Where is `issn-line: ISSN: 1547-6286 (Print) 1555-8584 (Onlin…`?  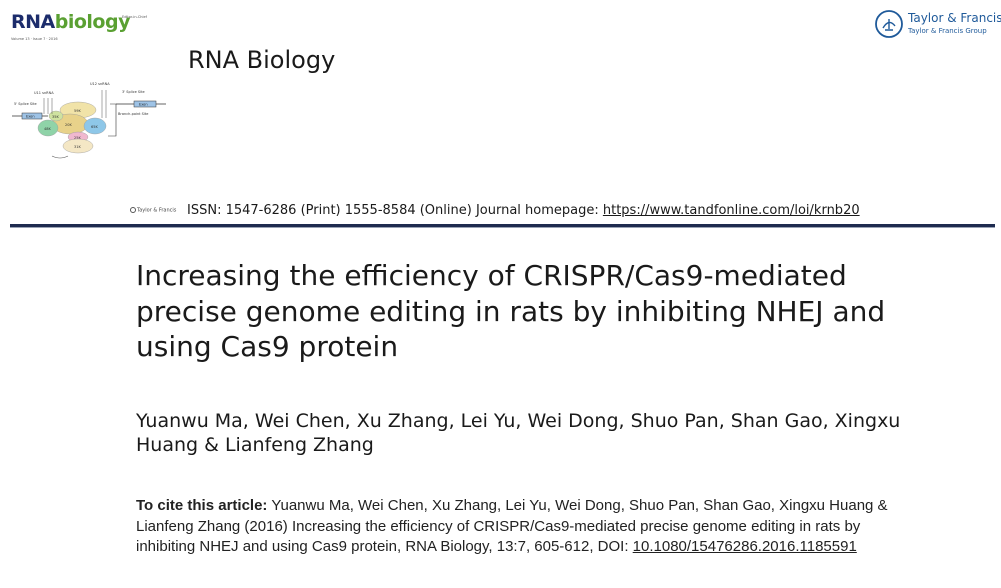
issn-line: ISSN: 1547-6286 (Print) 1555-8584 (Onlin… is located at coordinates (523, 210).